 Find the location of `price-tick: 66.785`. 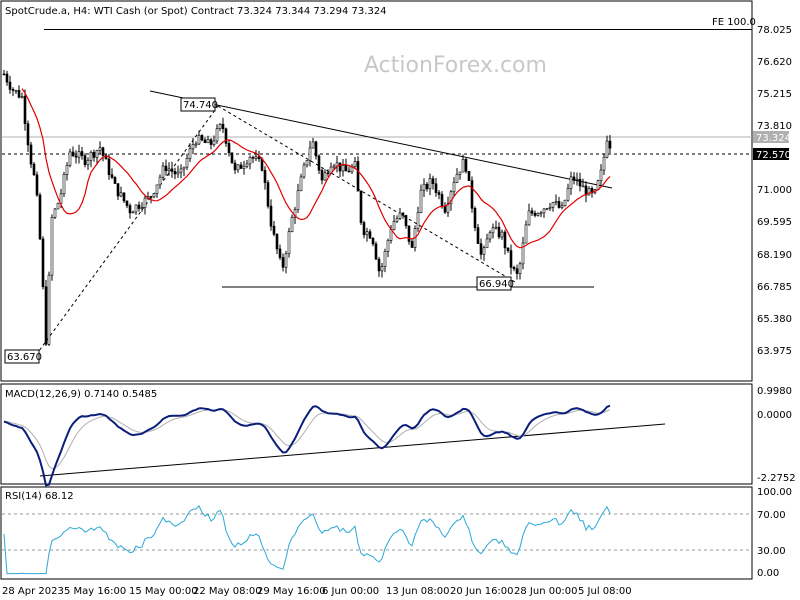

price-tick: 66.785 is located at coordinates (774, 287).